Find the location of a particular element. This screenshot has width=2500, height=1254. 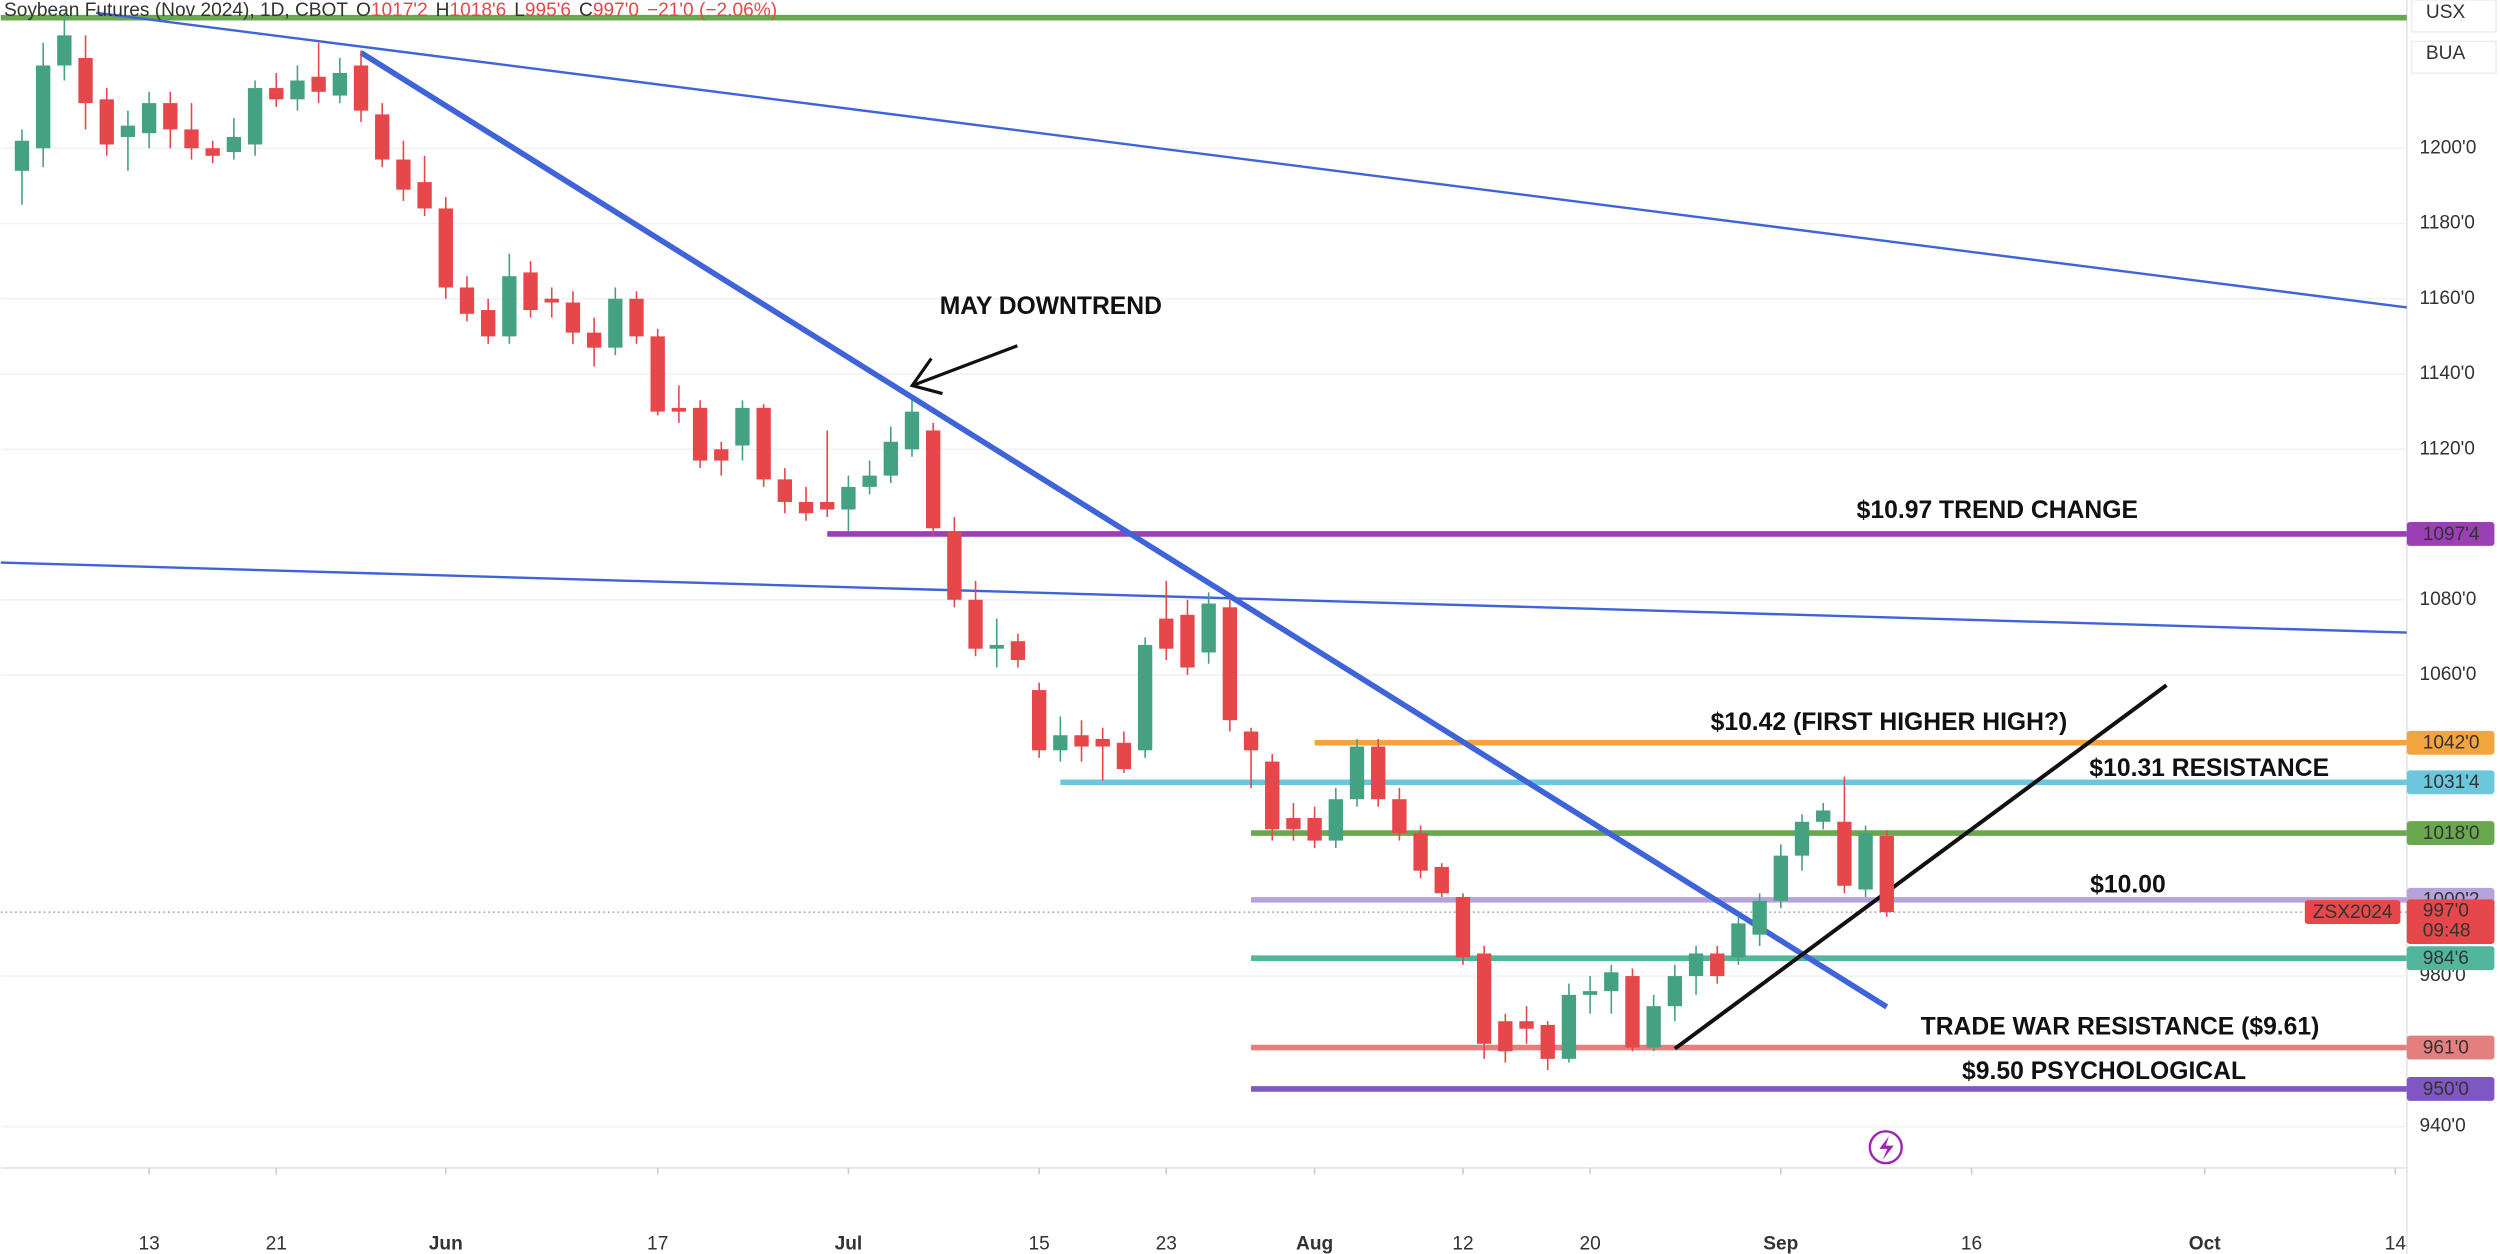

level-tag-label: 1018'0 is located at coordinates (2451, 833).